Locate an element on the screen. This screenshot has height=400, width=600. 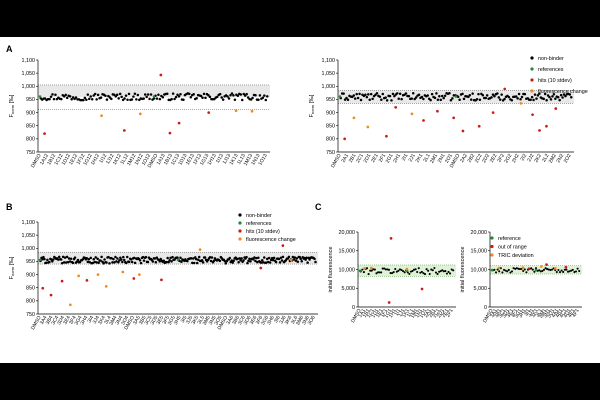
x-tick-label: 2D1 is located at coordinates (441, 313).